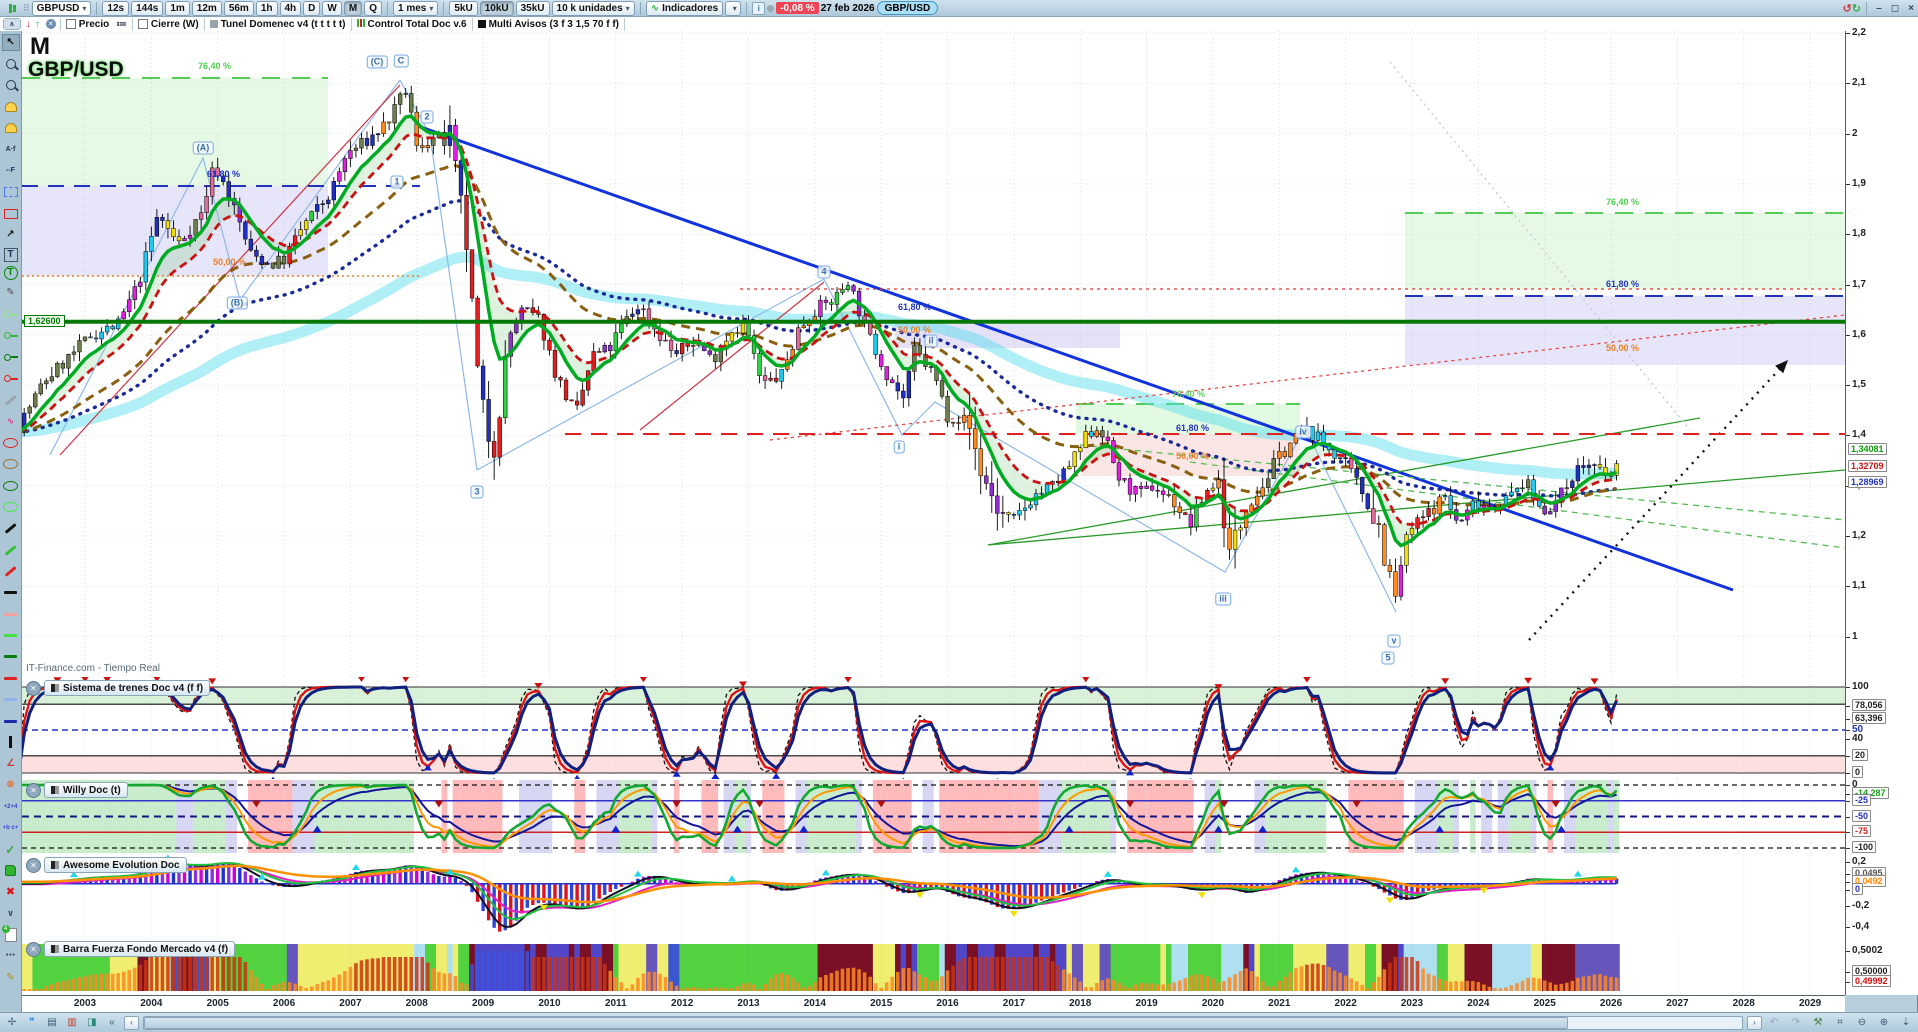  What do you see at coordinates (1884, 1022) in the screenshot?
I see `zoom-in-icon: ⊕` at bounding box center [1884, 1022].